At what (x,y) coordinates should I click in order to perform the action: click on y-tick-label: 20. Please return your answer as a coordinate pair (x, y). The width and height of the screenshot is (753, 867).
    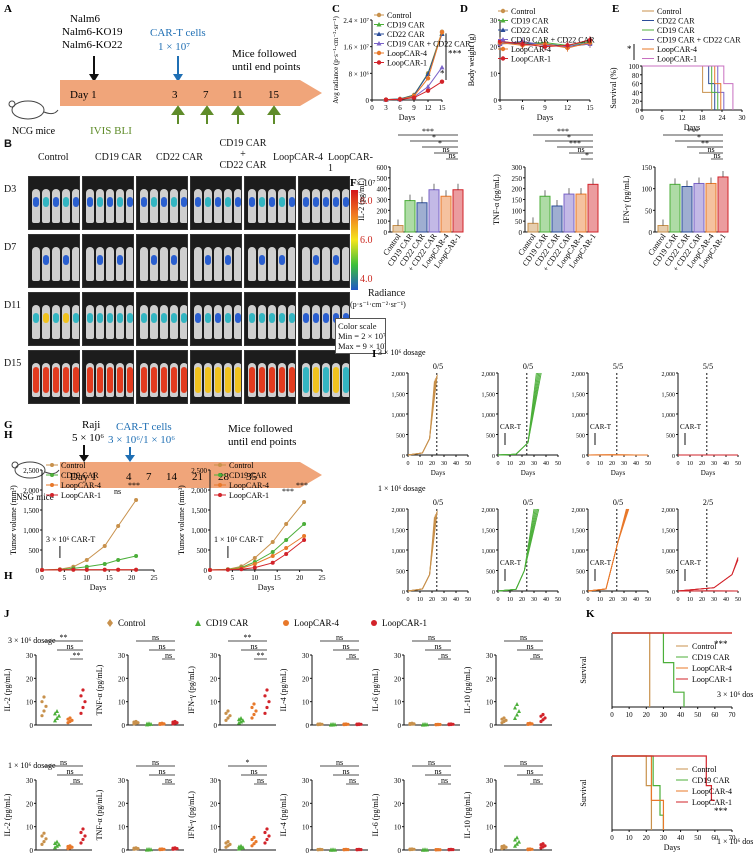
    Looking at the image, I should click on (306, 804).